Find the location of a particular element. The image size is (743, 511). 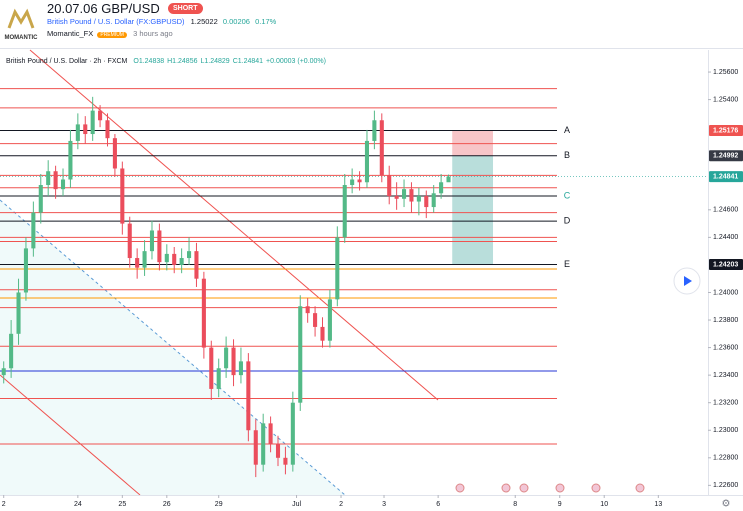

y-tick-label: 1.23200 is located at coordinates (725, 403).